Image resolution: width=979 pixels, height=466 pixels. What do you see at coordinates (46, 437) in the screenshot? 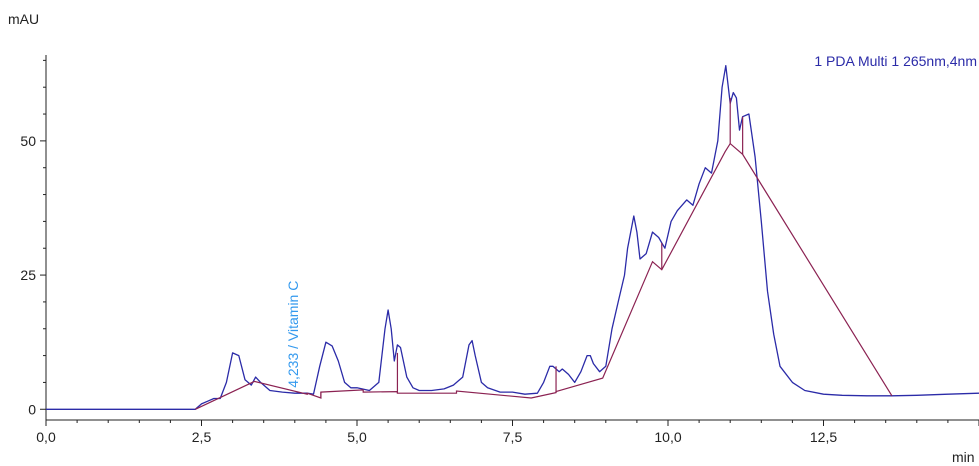
I see `x-tick-label: 0,0` at bounding box center [46, 437].